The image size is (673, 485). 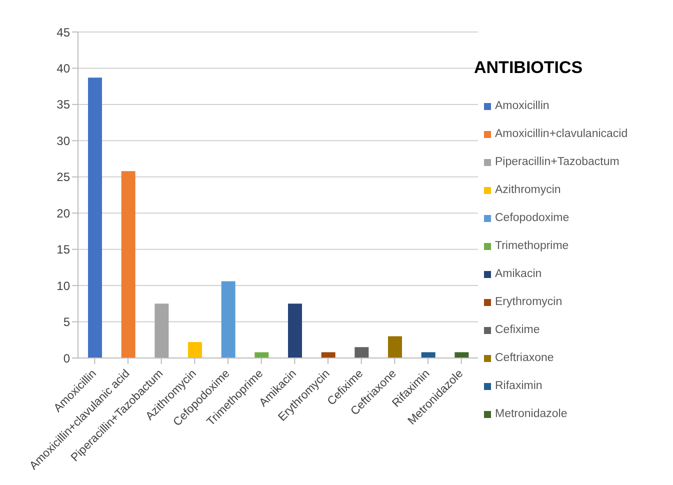 What do you see at coordinates (63, 213) in the screenshot?
I see `y-tick-label: 20` at bounding box center [63, 213].